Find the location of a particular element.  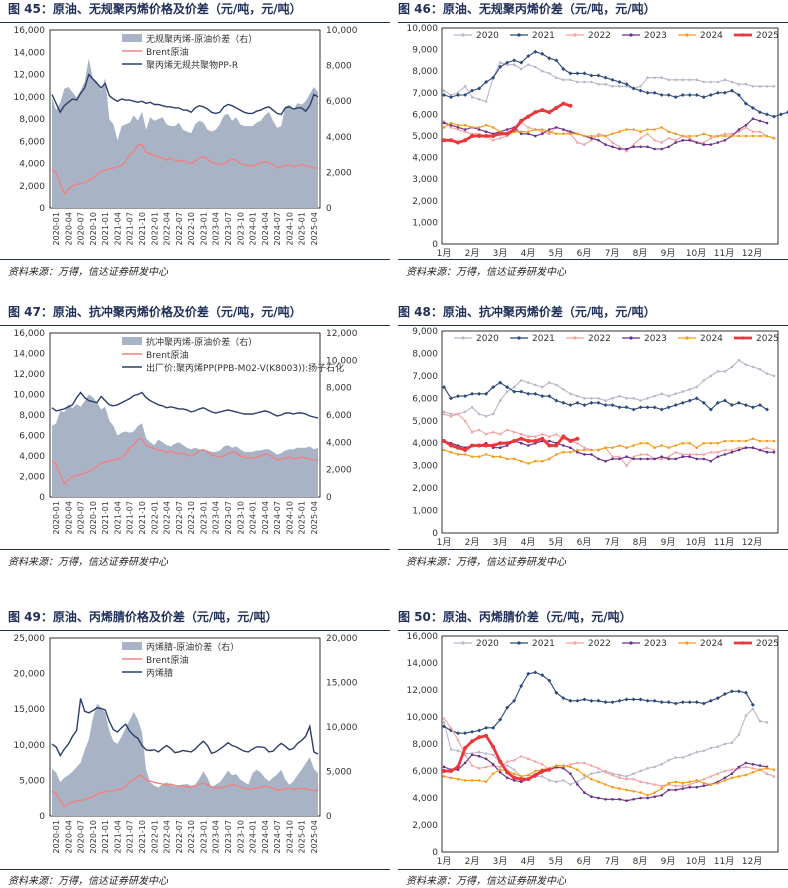

x-tick-label: 2021-10 is located at coordinates (142, 517).